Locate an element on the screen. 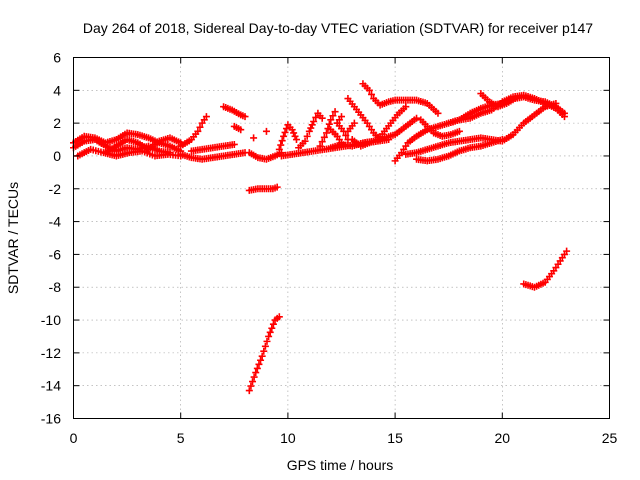 The height and width of the screenshot is (480, 640). x-tick-labels: 0 5 10 15 20 25 is located at coordinates (344, 438).